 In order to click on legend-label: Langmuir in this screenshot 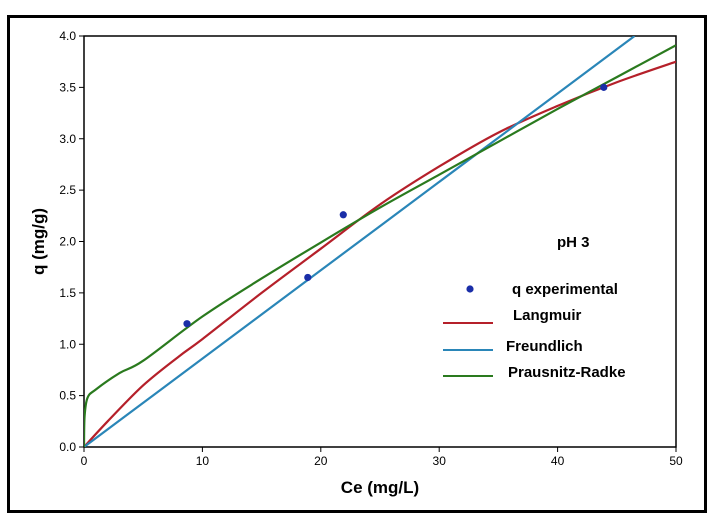, I will do `click(547, 315)`.